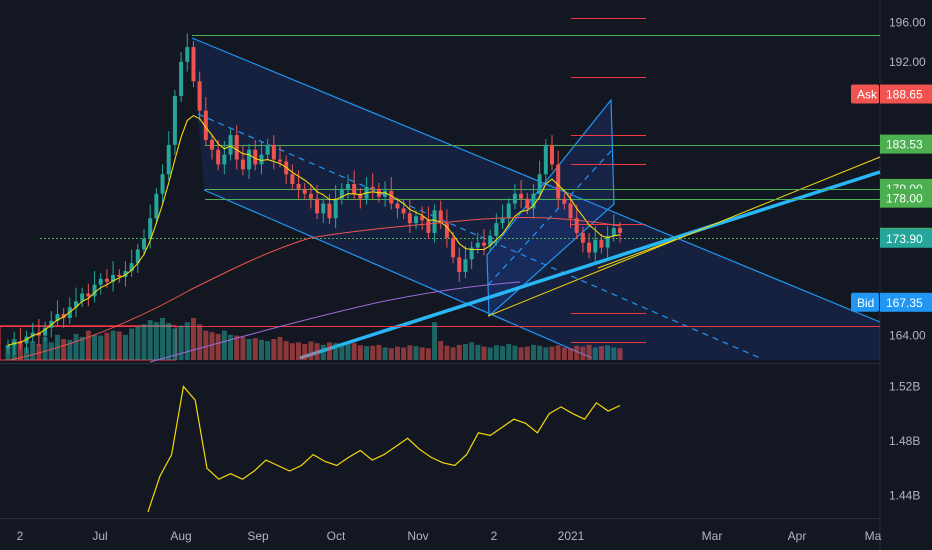 This screenshot has width=932, height=550. Describe the element at coordinates (398, 274) in the screenshot. I see `channel-lower-line` at that location.